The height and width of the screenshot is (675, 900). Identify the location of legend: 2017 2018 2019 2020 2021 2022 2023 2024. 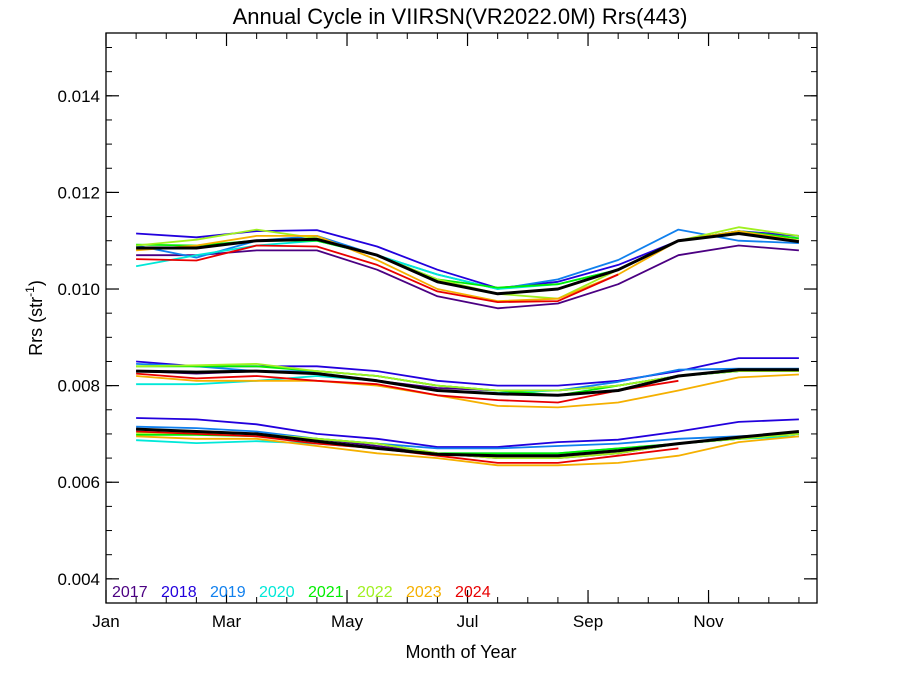
(301, 592).